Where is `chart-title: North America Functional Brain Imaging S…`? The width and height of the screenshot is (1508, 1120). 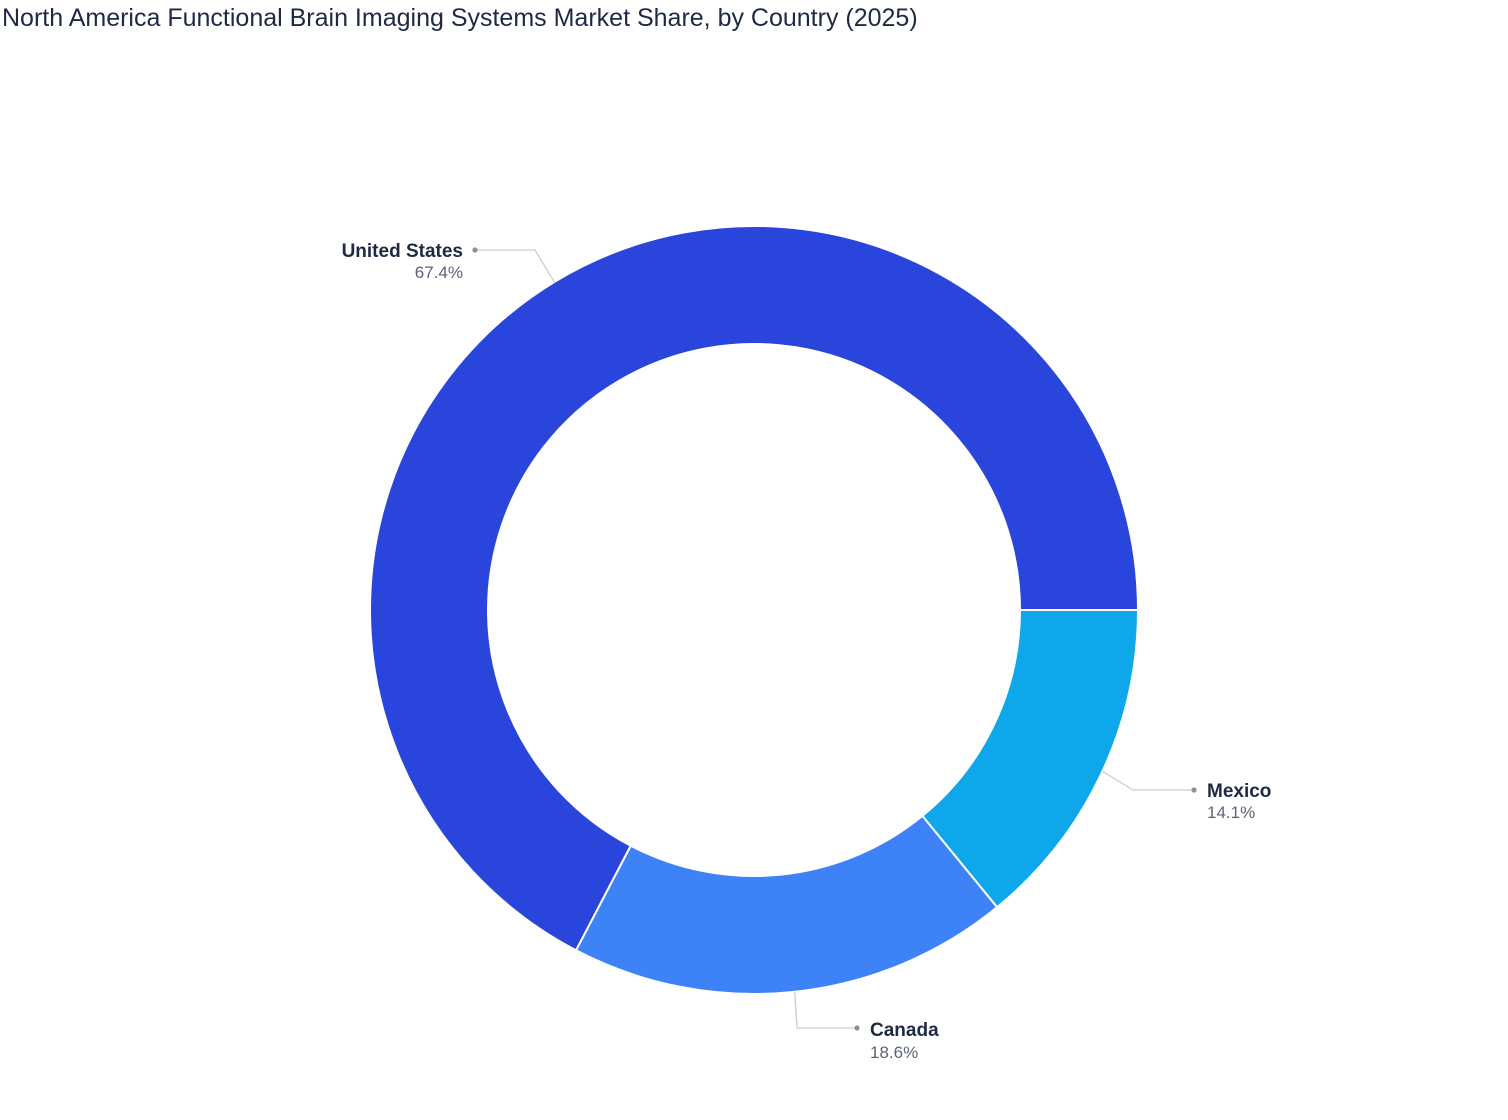 chart-title: North America Functional Brain Imaging S… is located at coordinates (460, 18).